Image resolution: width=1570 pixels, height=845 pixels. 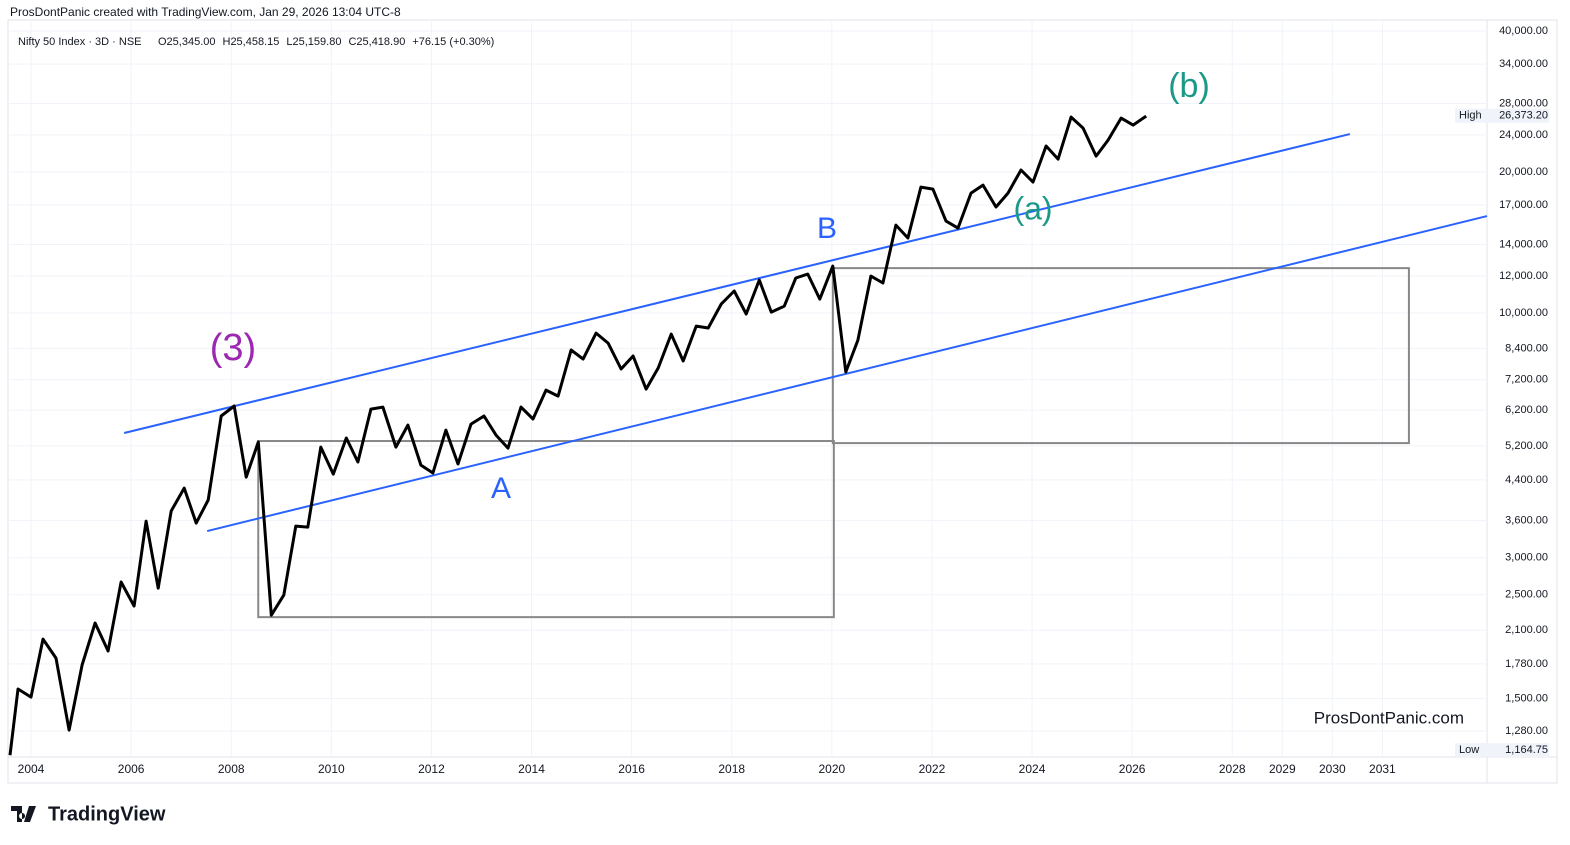 What do you see at coordinates (827, 228) in the screenshot?
I see `annotation: B` at bounding box center [827, 228].